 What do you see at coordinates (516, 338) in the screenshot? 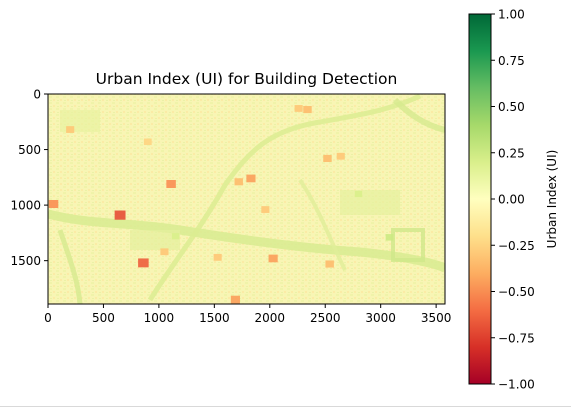
I see `colorbar-tick-label: −0.75` at bounding box center [516, 338].